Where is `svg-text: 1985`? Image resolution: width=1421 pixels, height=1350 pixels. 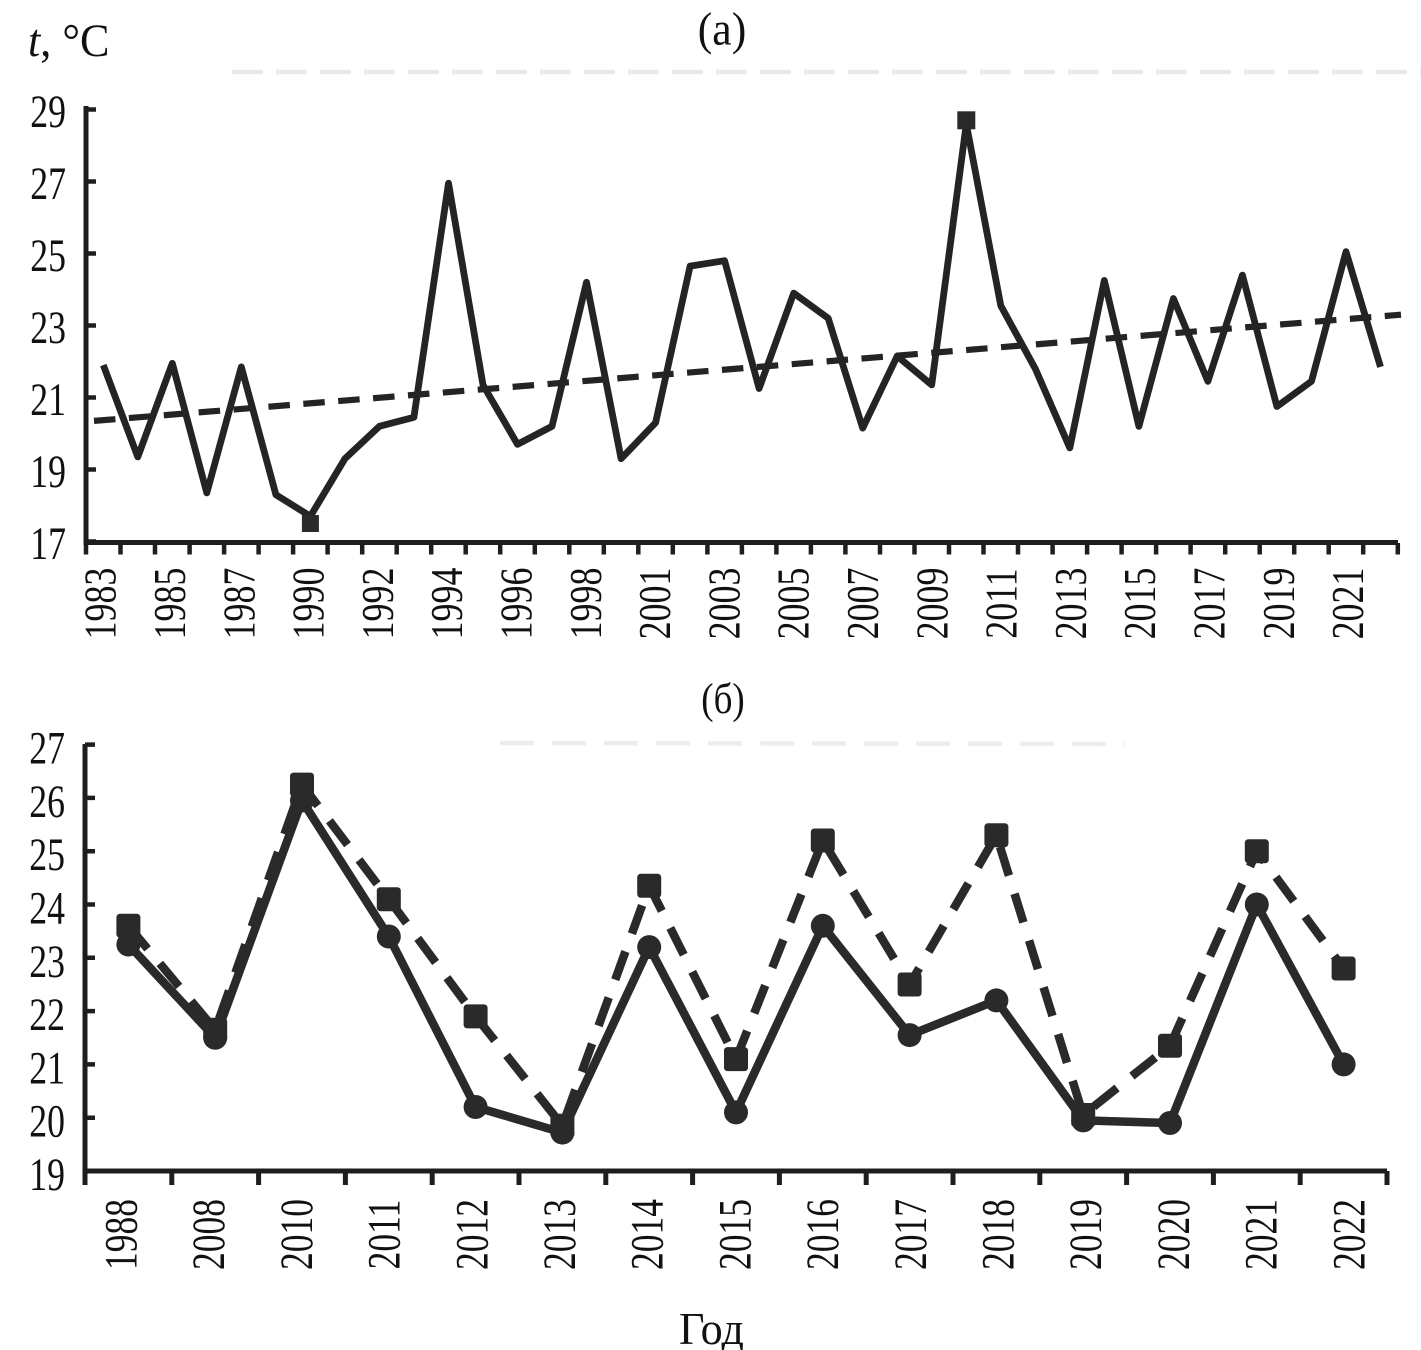
svg-text: 1985 is located at coordinates (169, 604).